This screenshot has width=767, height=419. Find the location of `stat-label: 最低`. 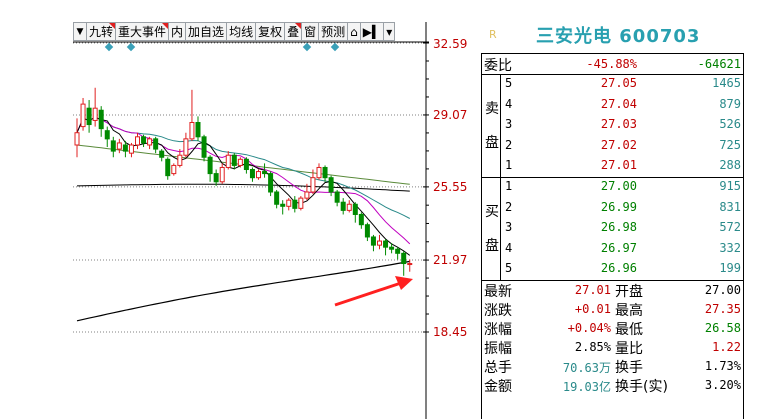

stat-label: 最低 is located at coordinates (629, 330).